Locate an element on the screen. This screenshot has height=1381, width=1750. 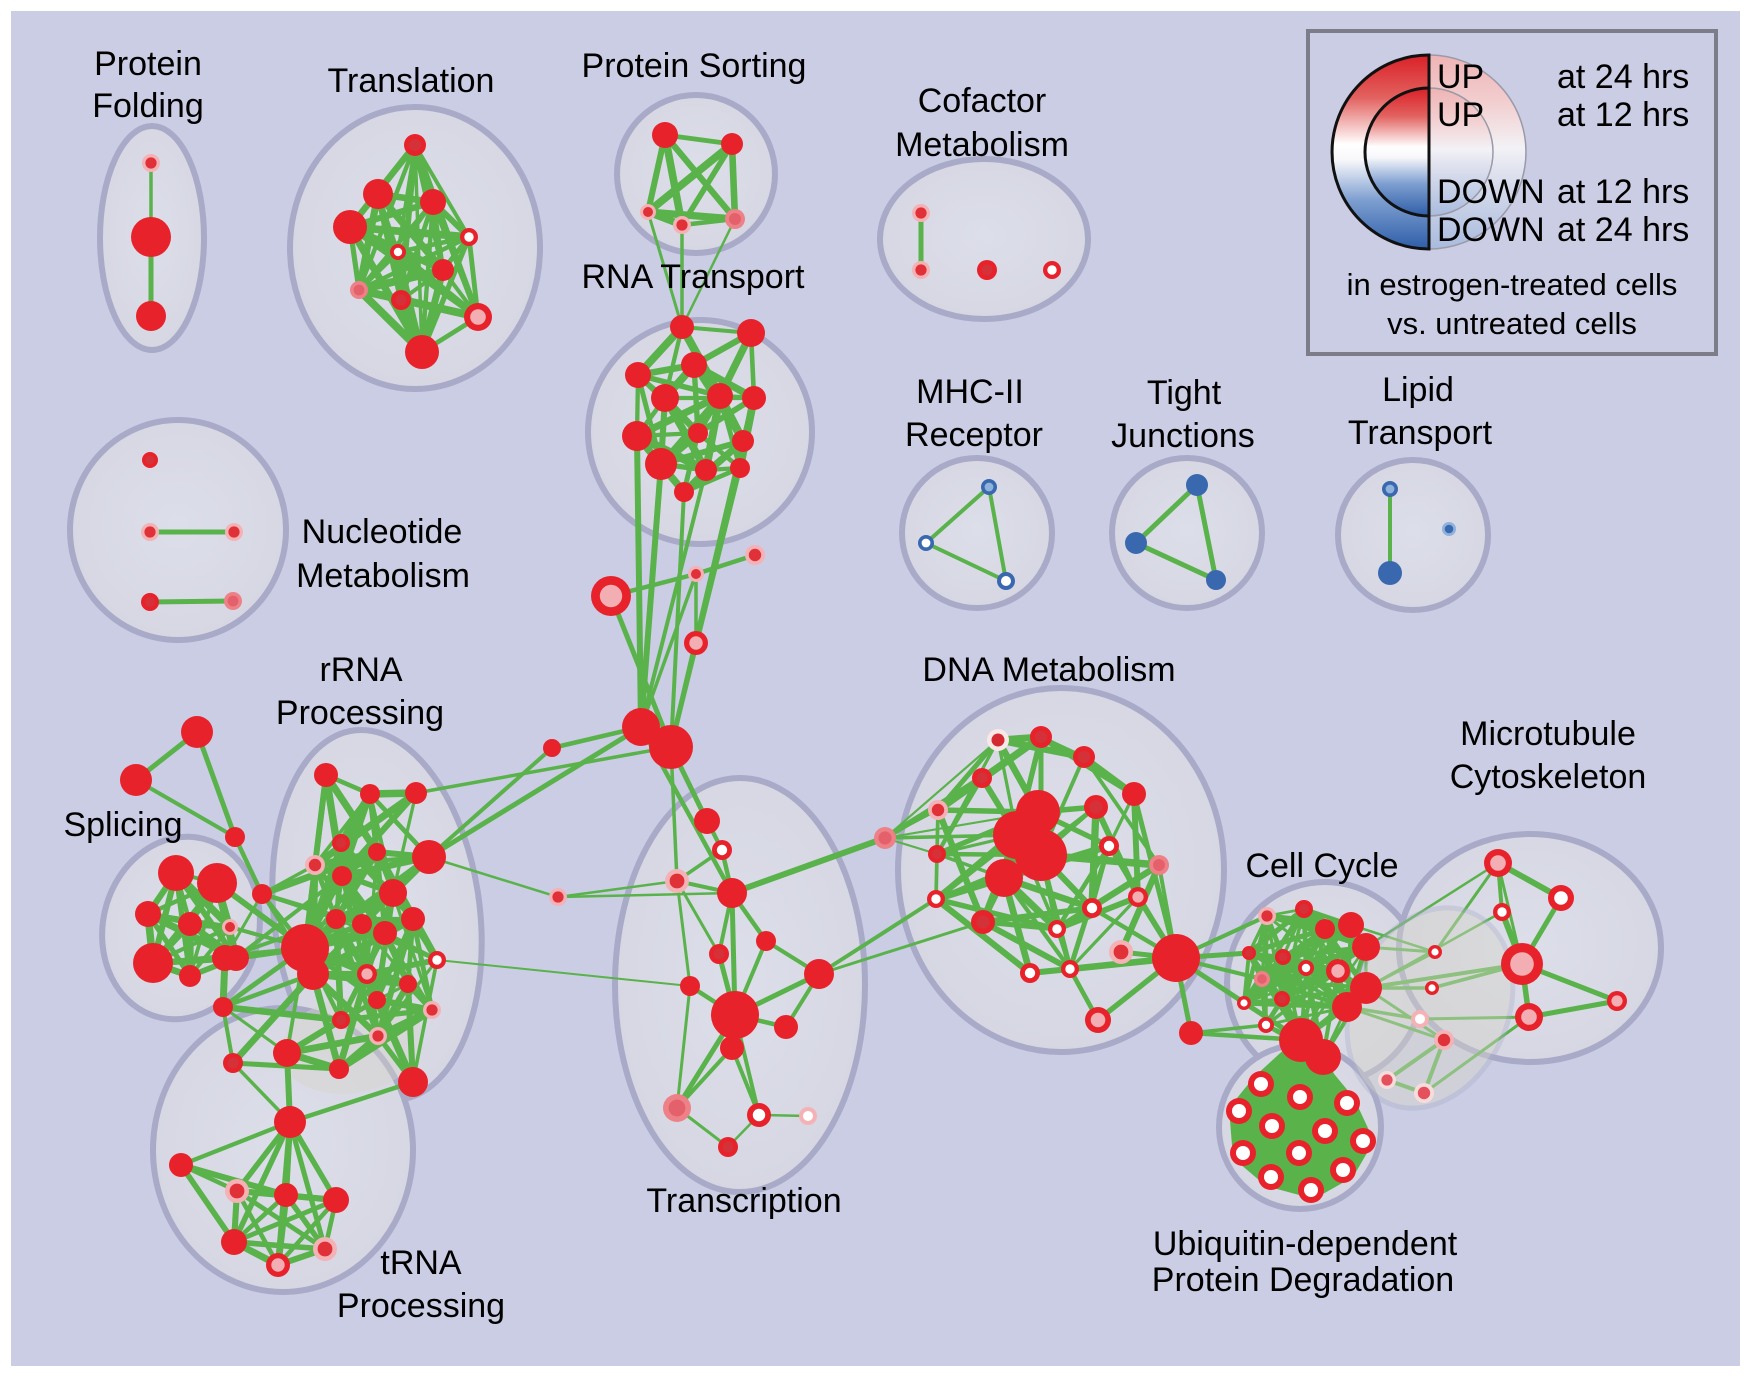
svg-text: Microtubule is located at coordinates (1548, 734).